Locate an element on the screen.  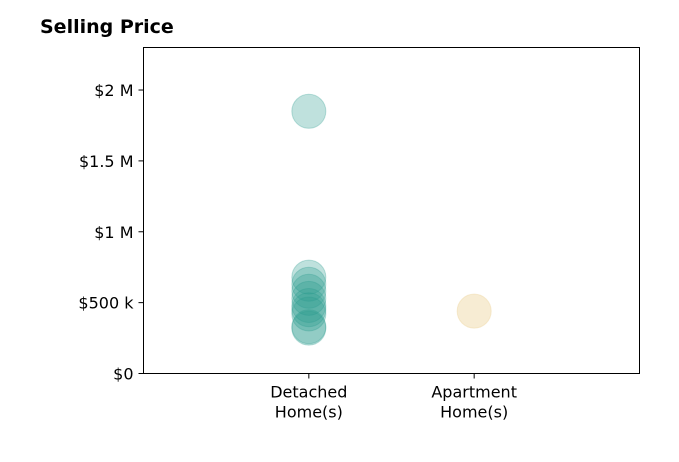
y-tick-label: $500 k is located at coordinates (106, 303).